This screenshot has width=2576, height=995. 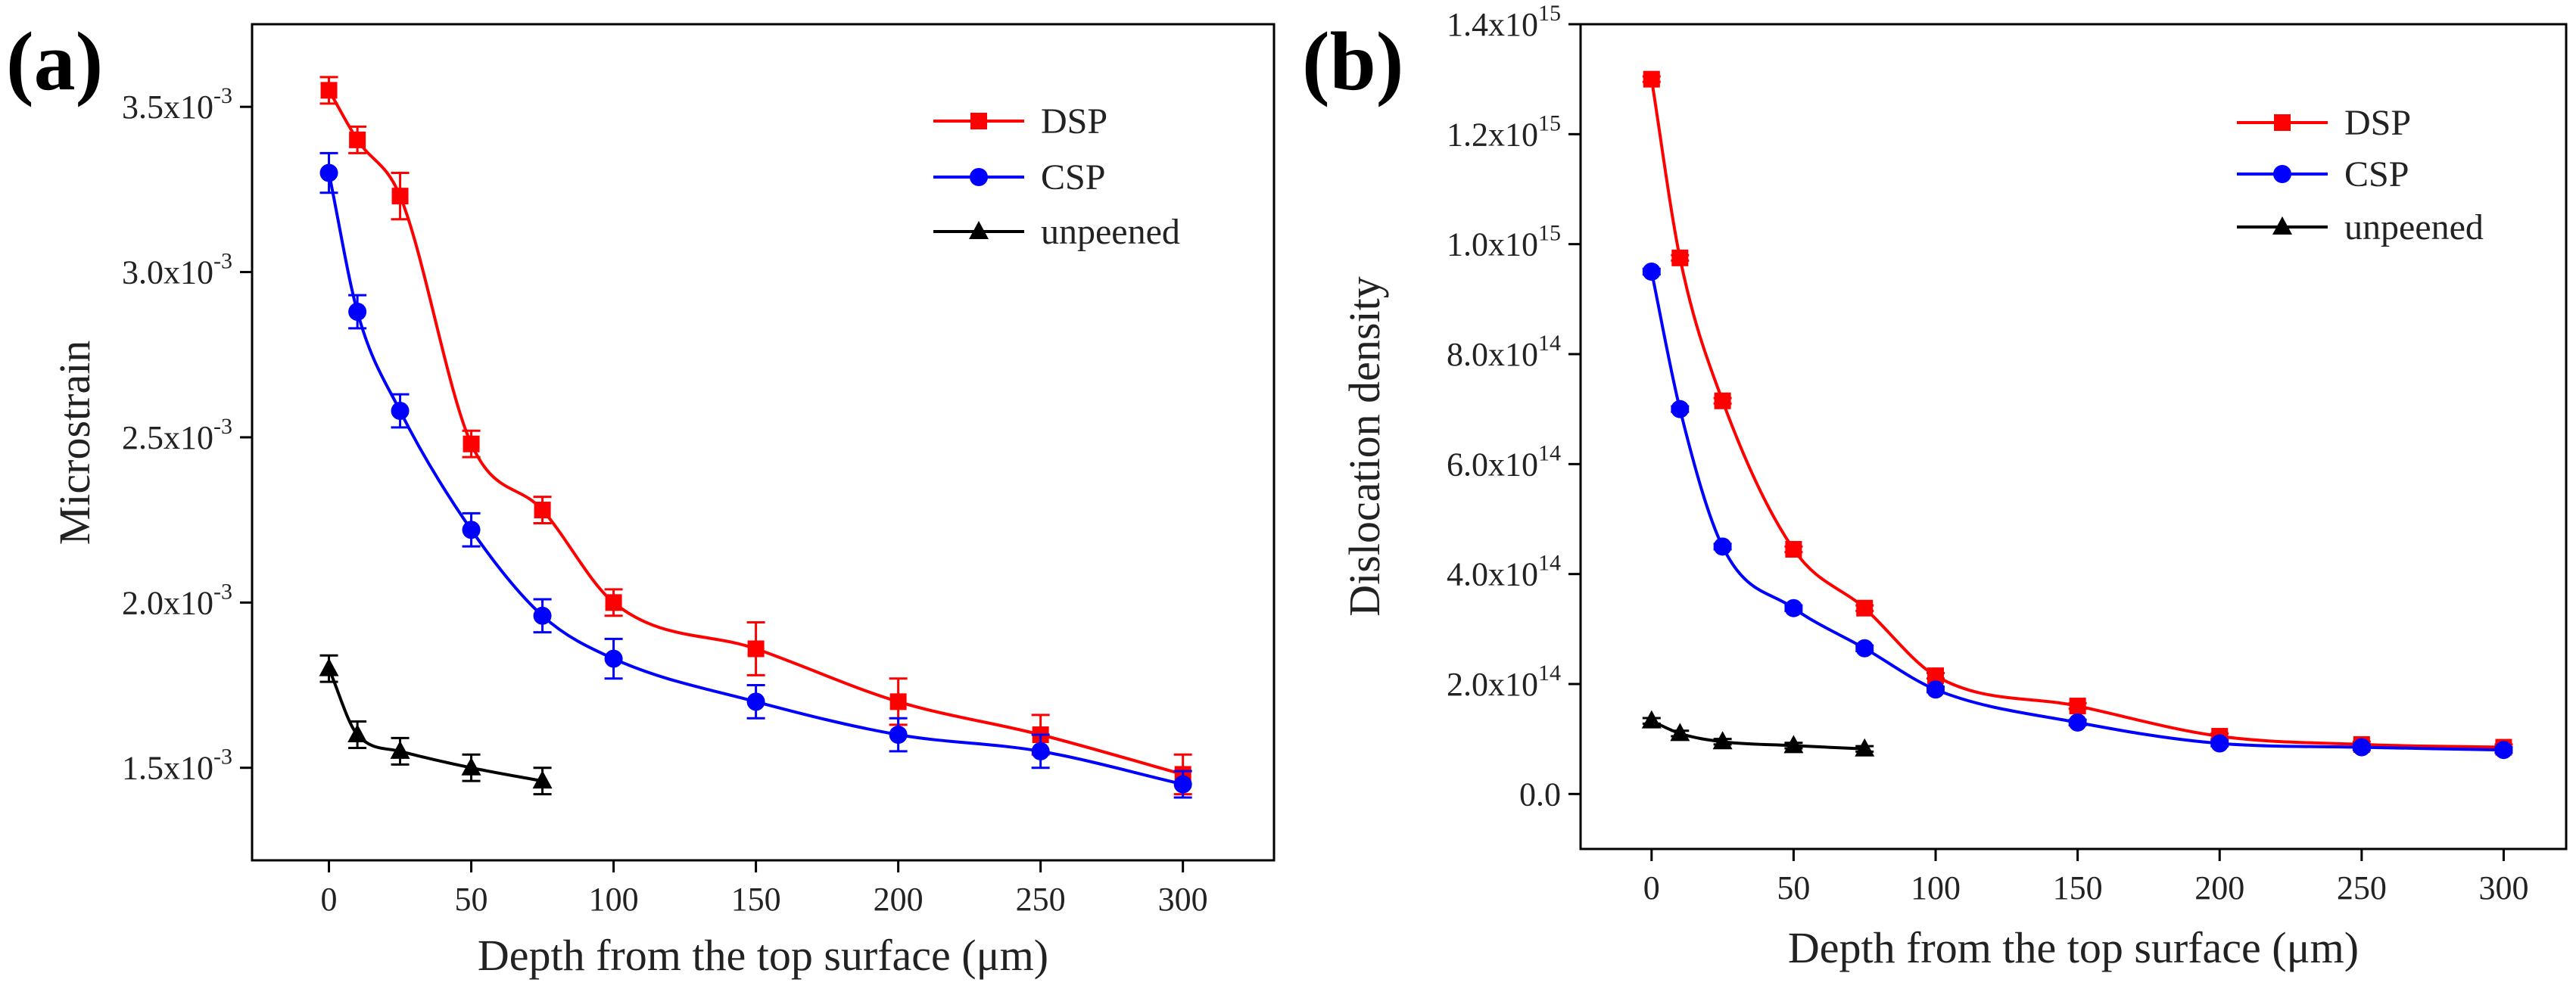 I want to click on series-line-unpeened, so click(x=435, y=725).